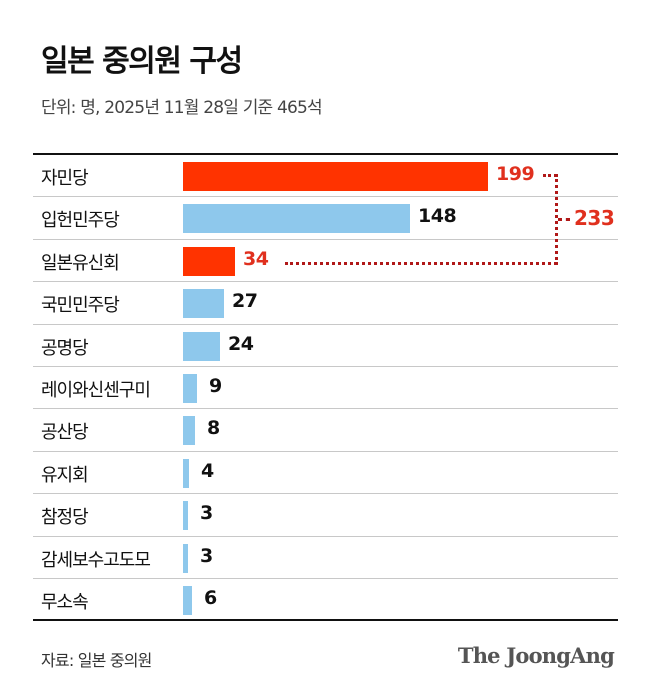 Image resolution: width=658 pixels, height=695 pixels. What do you see at coordinates (96, 660) in the screenshot?
I see `source-note: 자료: 일본 중의원` at bounding box center [96, 660].